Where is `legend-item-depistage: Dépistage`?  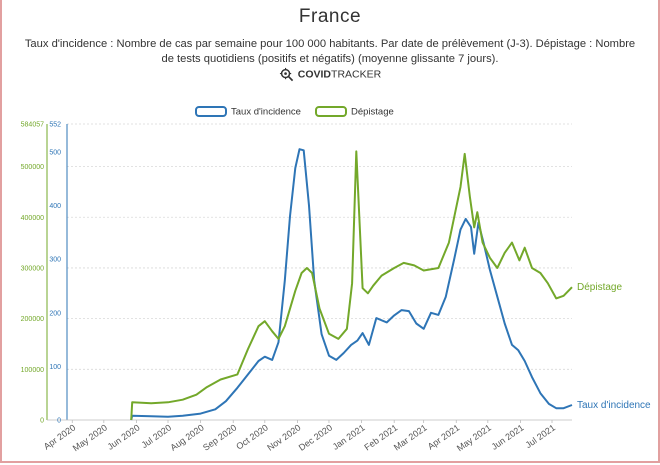
legend-item-depistage: Dépistage is located at coordinates (354, 112).